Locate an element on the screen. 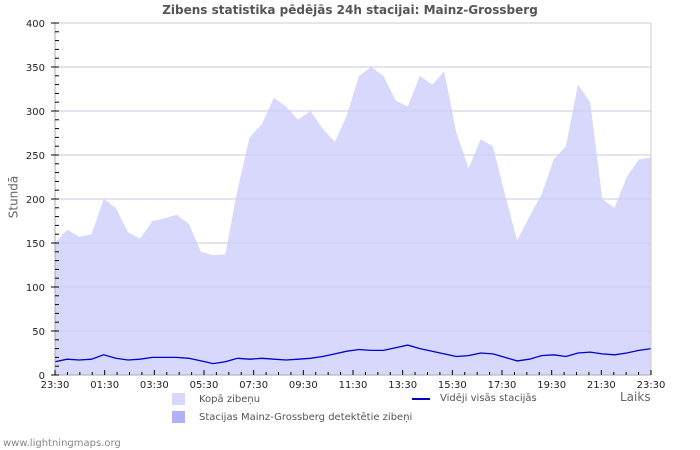 This screenshot has width=700, height=450. y-tick-label: 350 is located at coordinates (35, 68).